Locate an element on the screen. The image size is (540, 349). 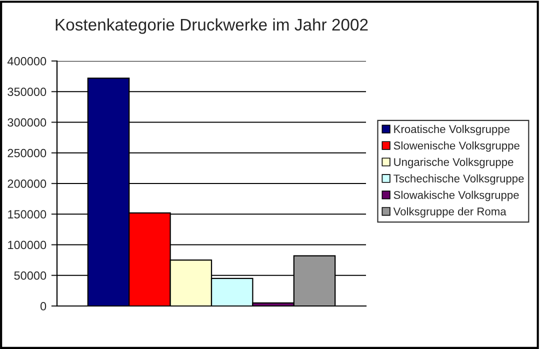
y-tick-label: 350000 is located at coordinates (27, 92).